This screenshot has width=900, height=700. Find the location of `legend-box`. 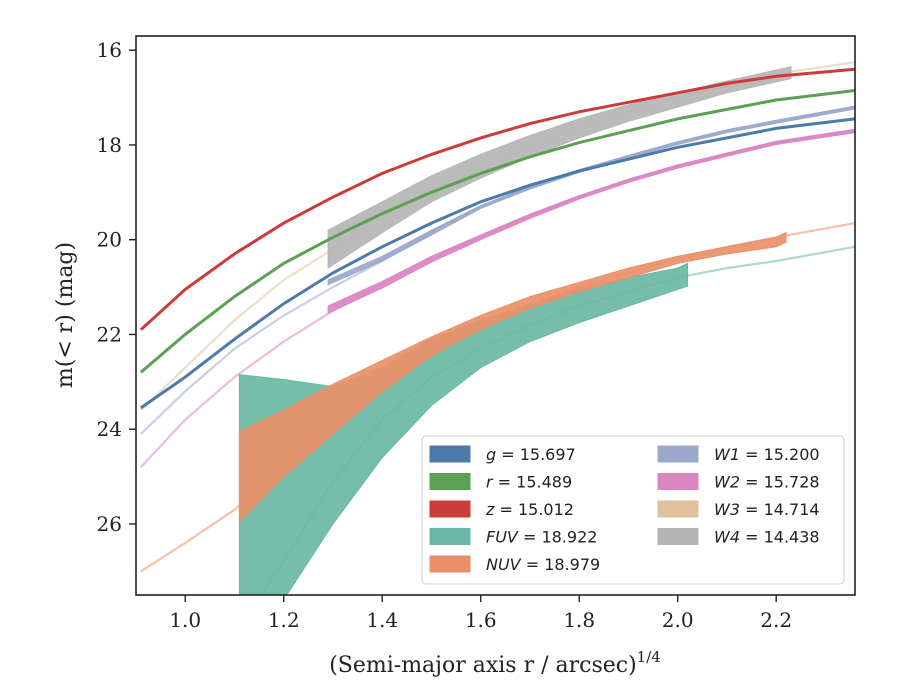

legend-box is located at coordinates (633, 510).